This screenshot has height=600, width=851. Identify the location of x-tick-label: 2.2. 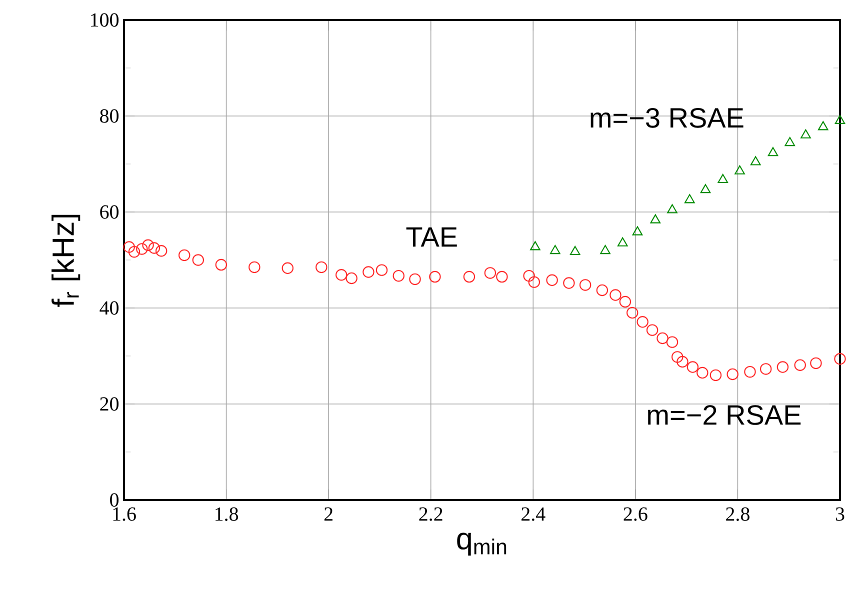
(430, 514).